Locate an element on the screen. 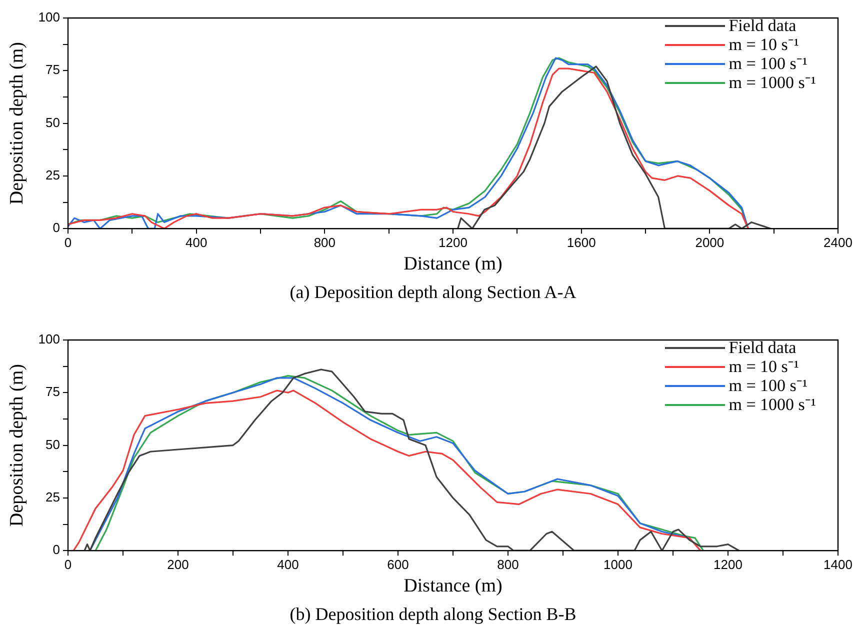  text: (b) Deposition depth along Section B-B is located at coordinates (433, 614).